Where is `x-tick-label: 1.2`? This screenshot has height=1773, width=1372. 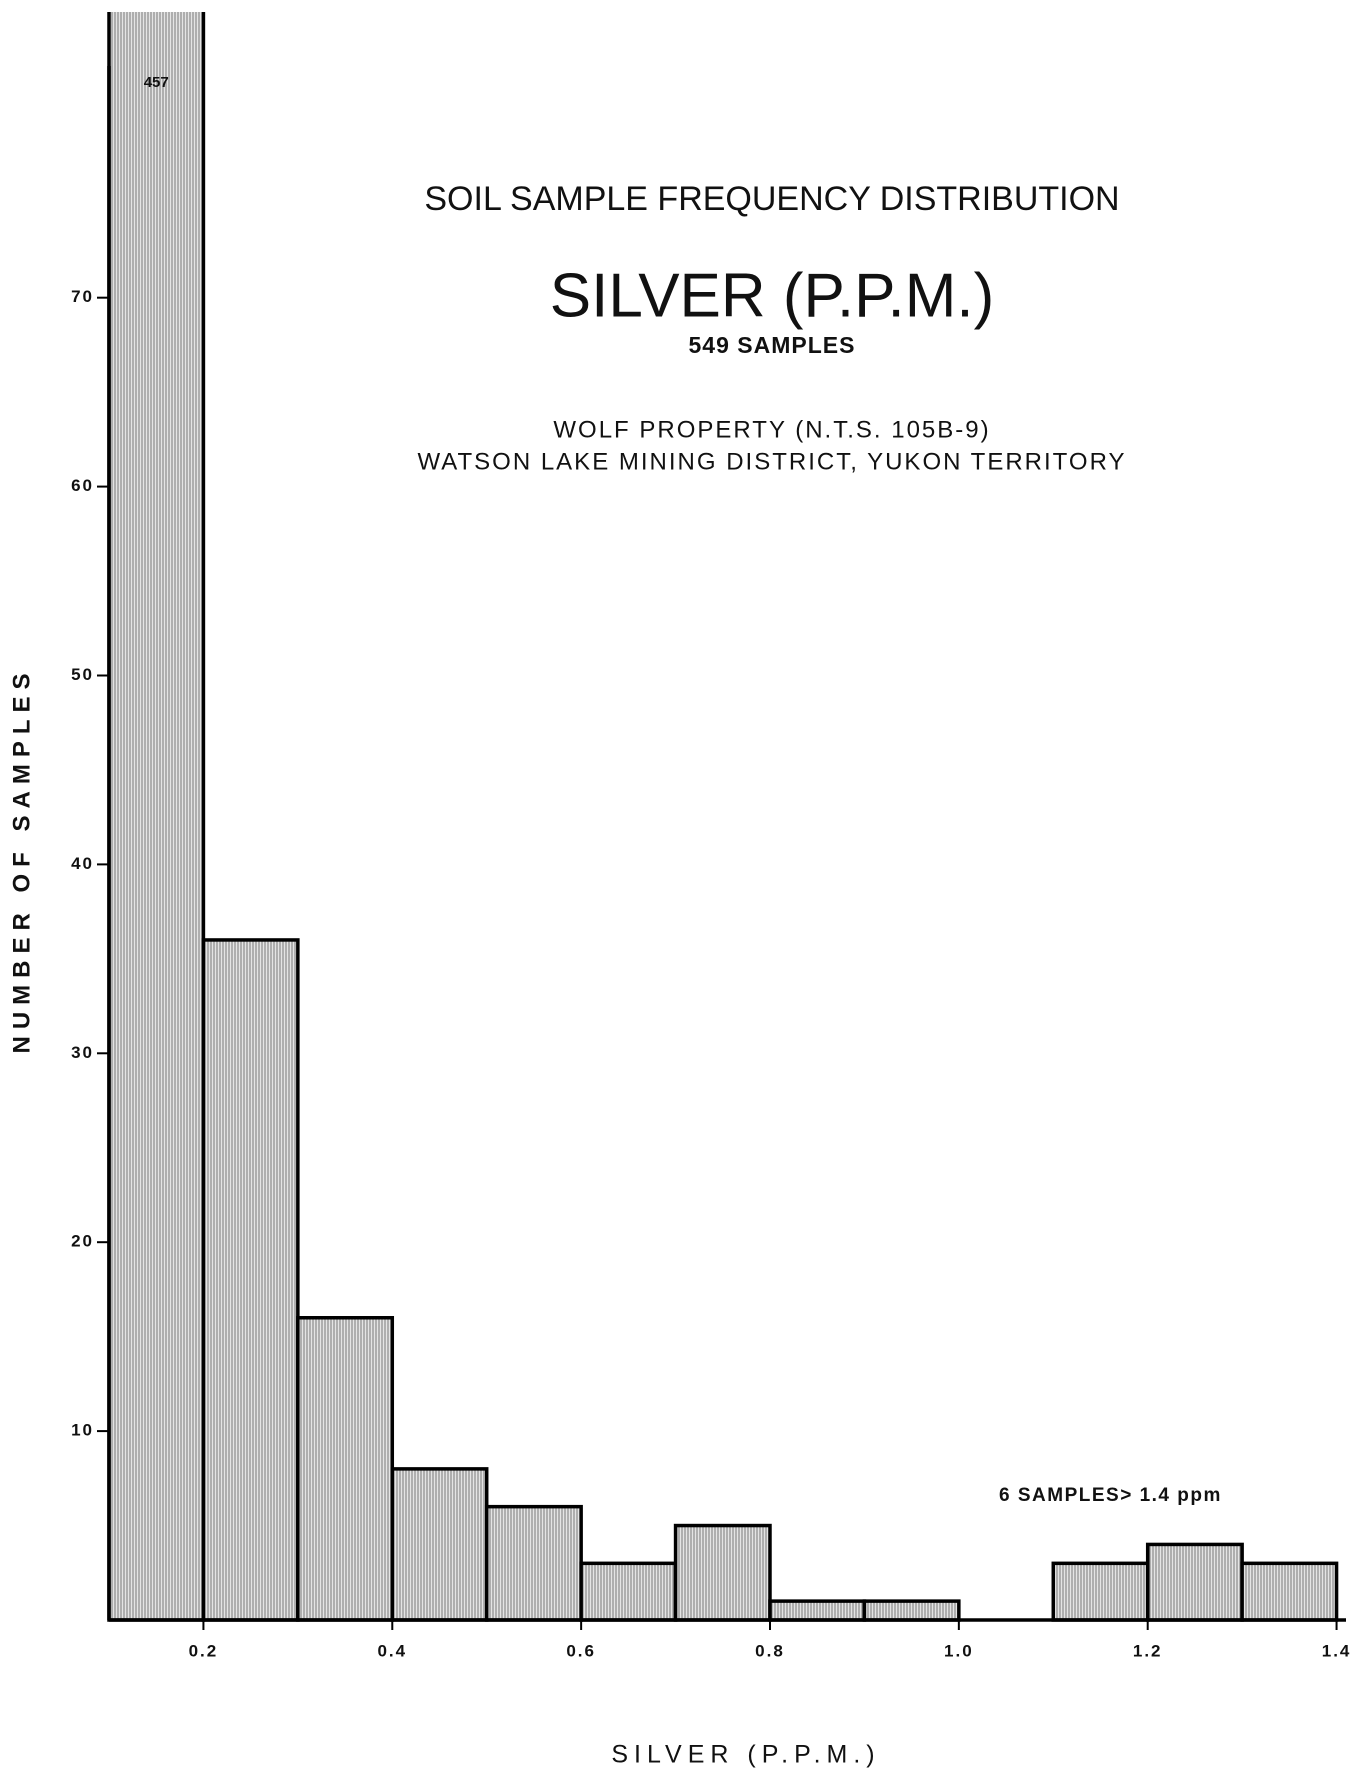 x-tick-label: 1.2 is located at coordinates (1148, 1650).